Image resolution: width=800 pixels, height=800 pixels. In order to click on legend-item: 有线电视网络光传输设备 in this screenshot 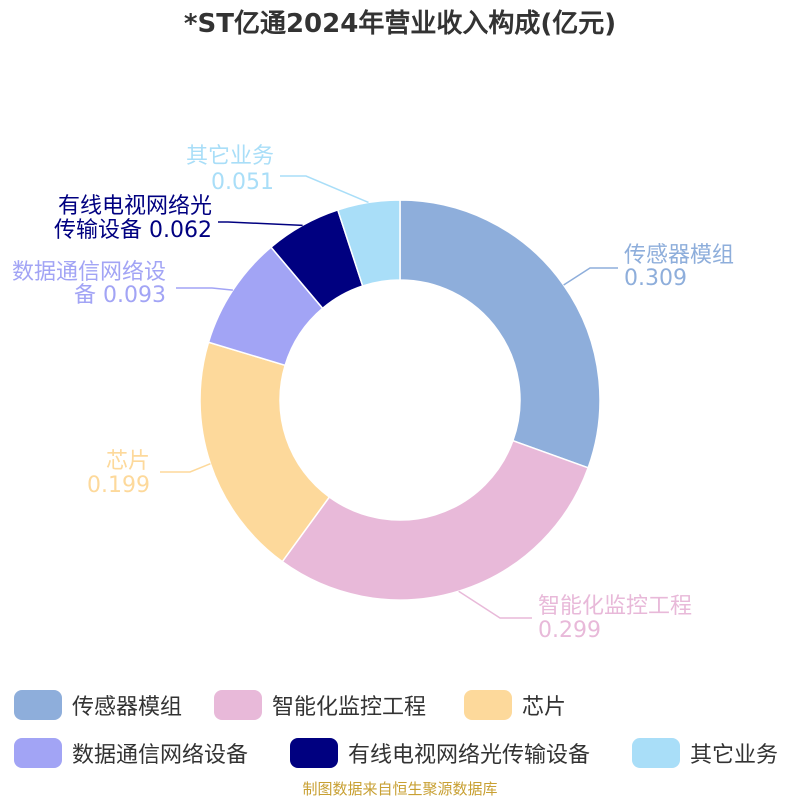, I will do `click(440, 753)`.